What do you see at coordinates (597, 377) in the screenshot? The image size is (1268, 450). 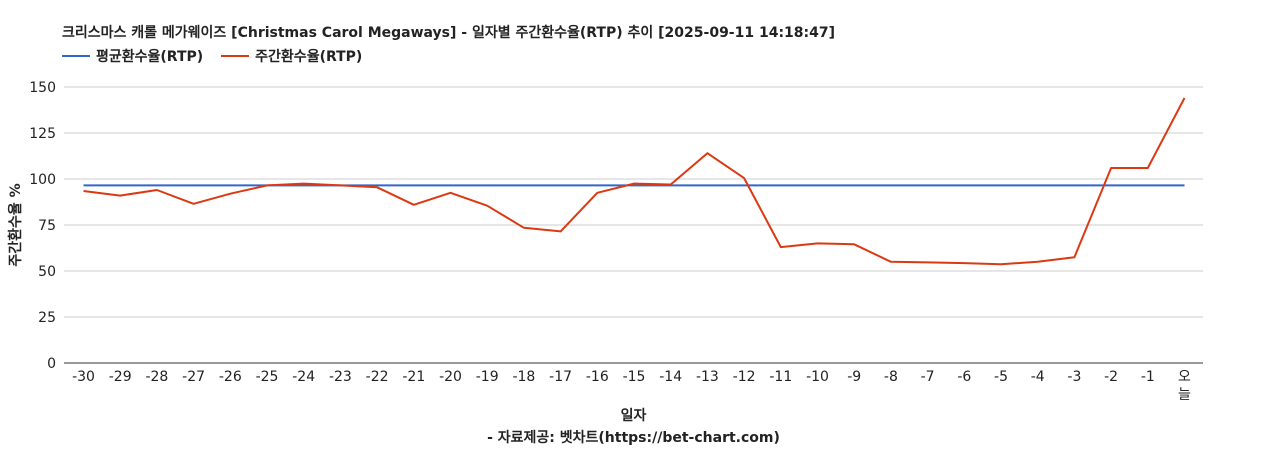 I see `x-tick-label: -16` at bounding box center [597, 377].